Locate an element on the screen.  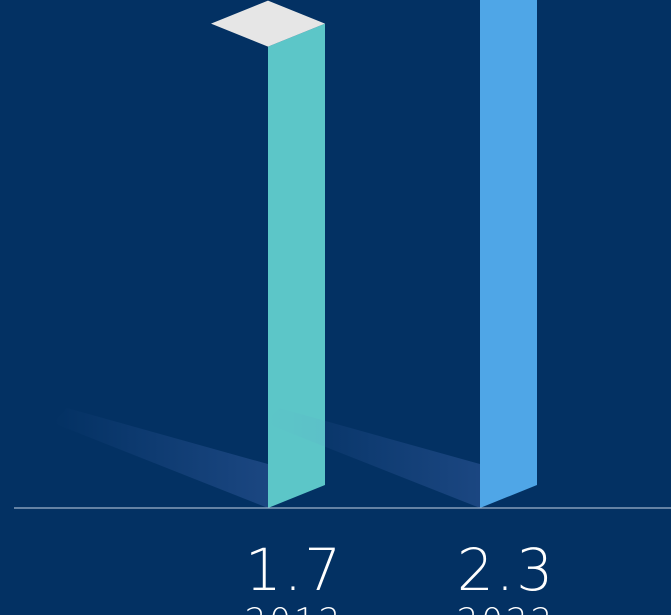
labels-layer: 1.72012 2.32022 is located at coordinates (400, 575).